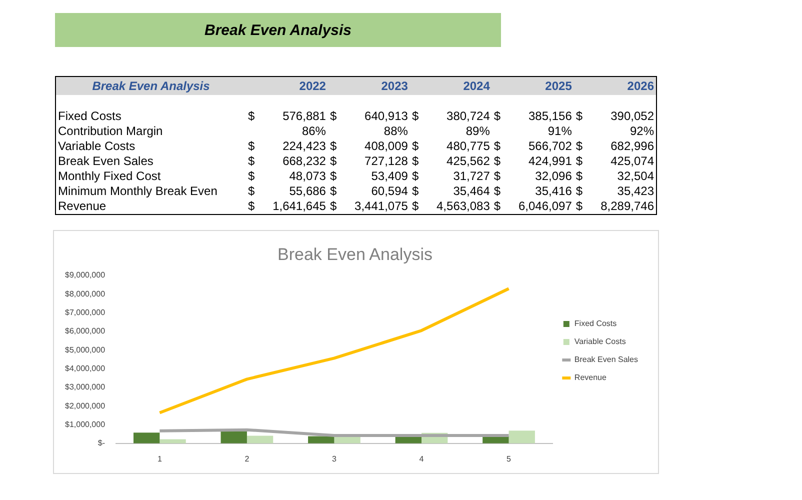  What do you see at coordinates (287, 161) in the screenshot?
I see `data-label: $ 668,232` at bounding box center [287, 161].